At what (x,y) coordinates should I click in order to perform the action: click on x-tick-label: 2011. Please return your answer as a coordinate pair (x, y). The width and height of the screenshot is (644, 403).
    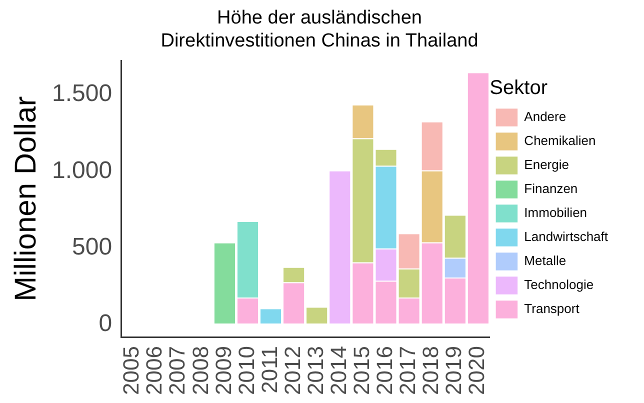
    Looking at the image, I should click on (269, 370).